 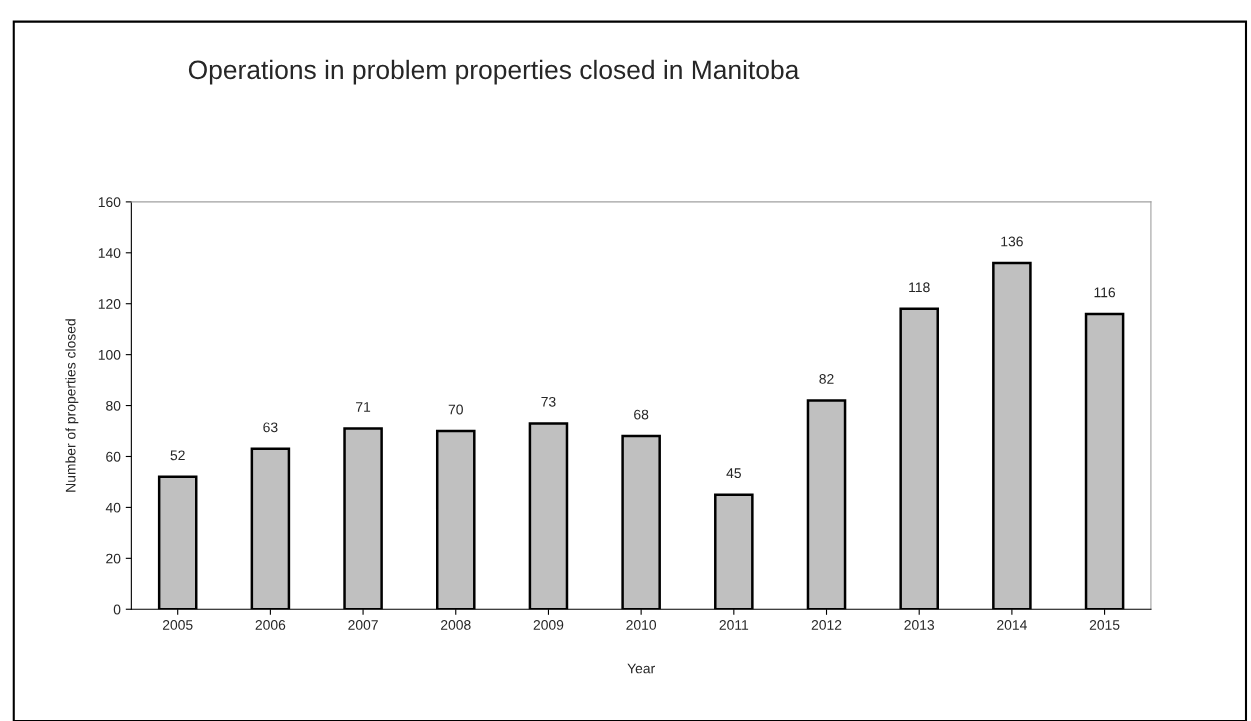 What do you see at coordinates (363, 407) in the screenshot?
I see `data-label: 71` at bounding box center [363, 407].